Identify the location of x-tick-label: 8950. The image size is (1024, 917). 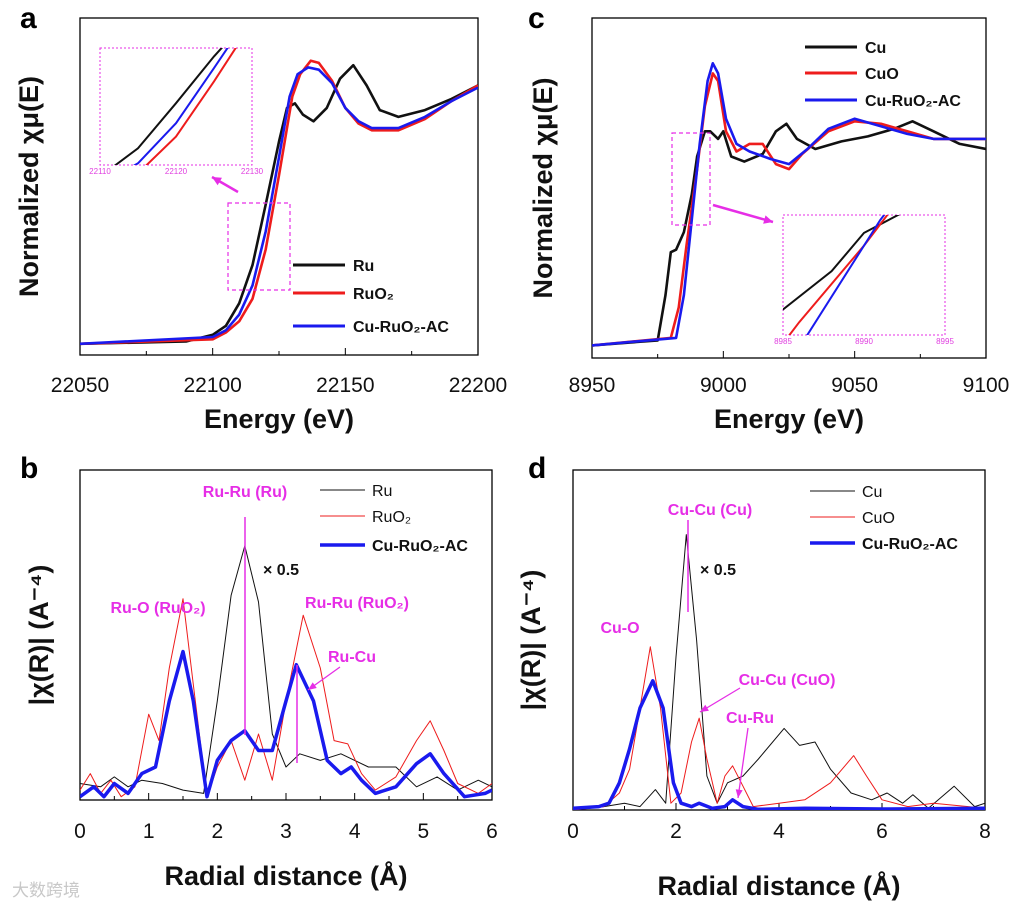
(592, 385).